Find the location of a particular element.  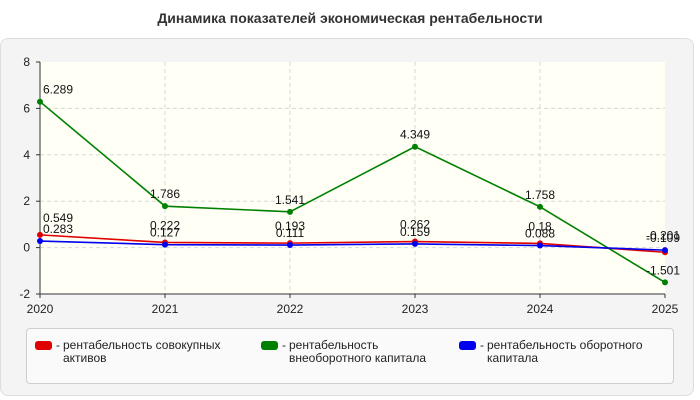

data-label: -0.201 is located at coordinates (663, 235).